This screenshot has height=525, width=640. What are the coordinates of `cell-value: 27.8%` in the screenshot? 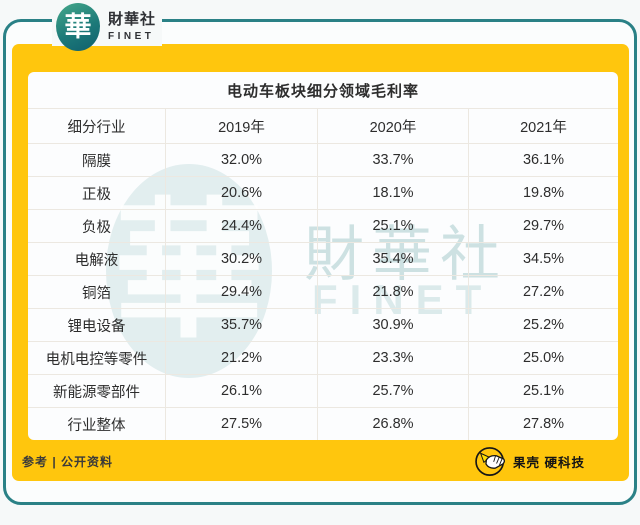 It's located at (543, 424).